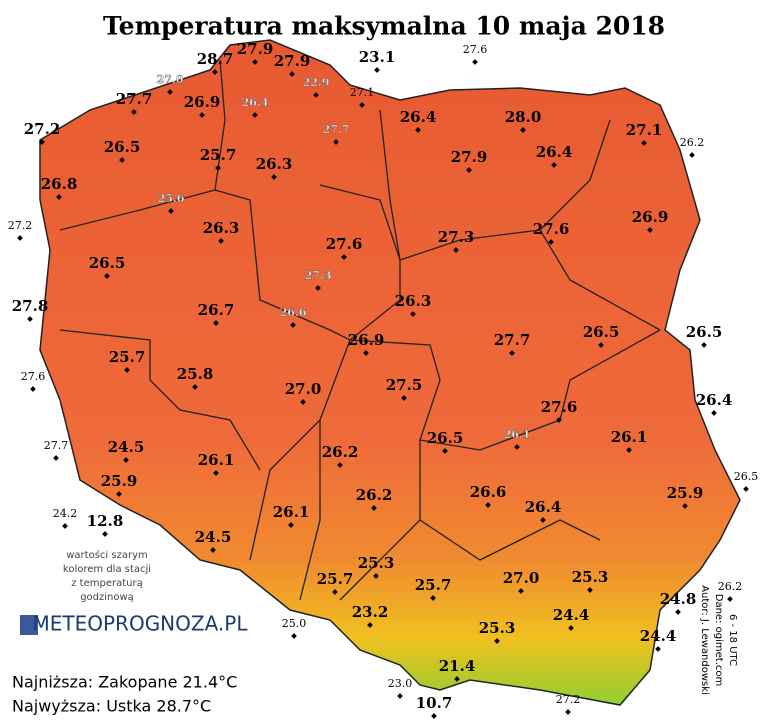 The height and width of the screenshot is (726, 768). What do you see at coordinates (215, 59) in the screenshot?
I see `station-value: 28.7` at bounding box center [215, 59].